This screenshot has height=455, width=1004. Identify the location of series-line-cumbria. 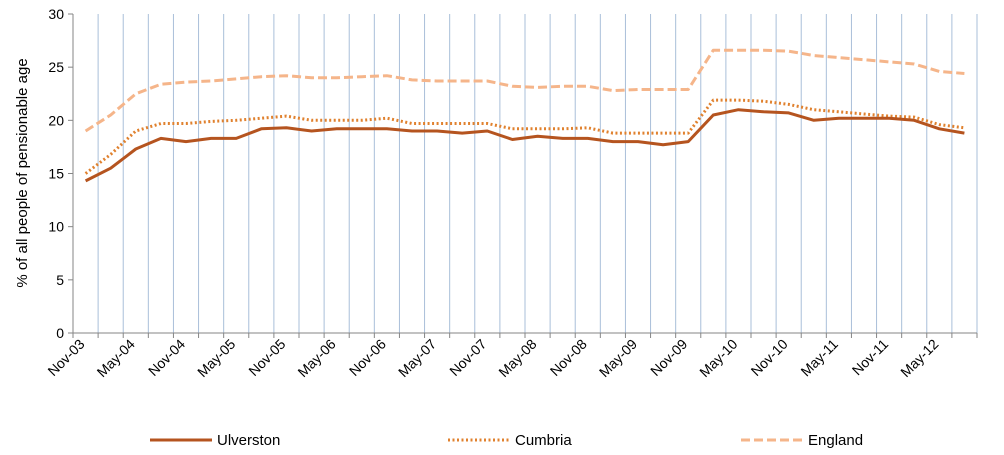
(524, 136).